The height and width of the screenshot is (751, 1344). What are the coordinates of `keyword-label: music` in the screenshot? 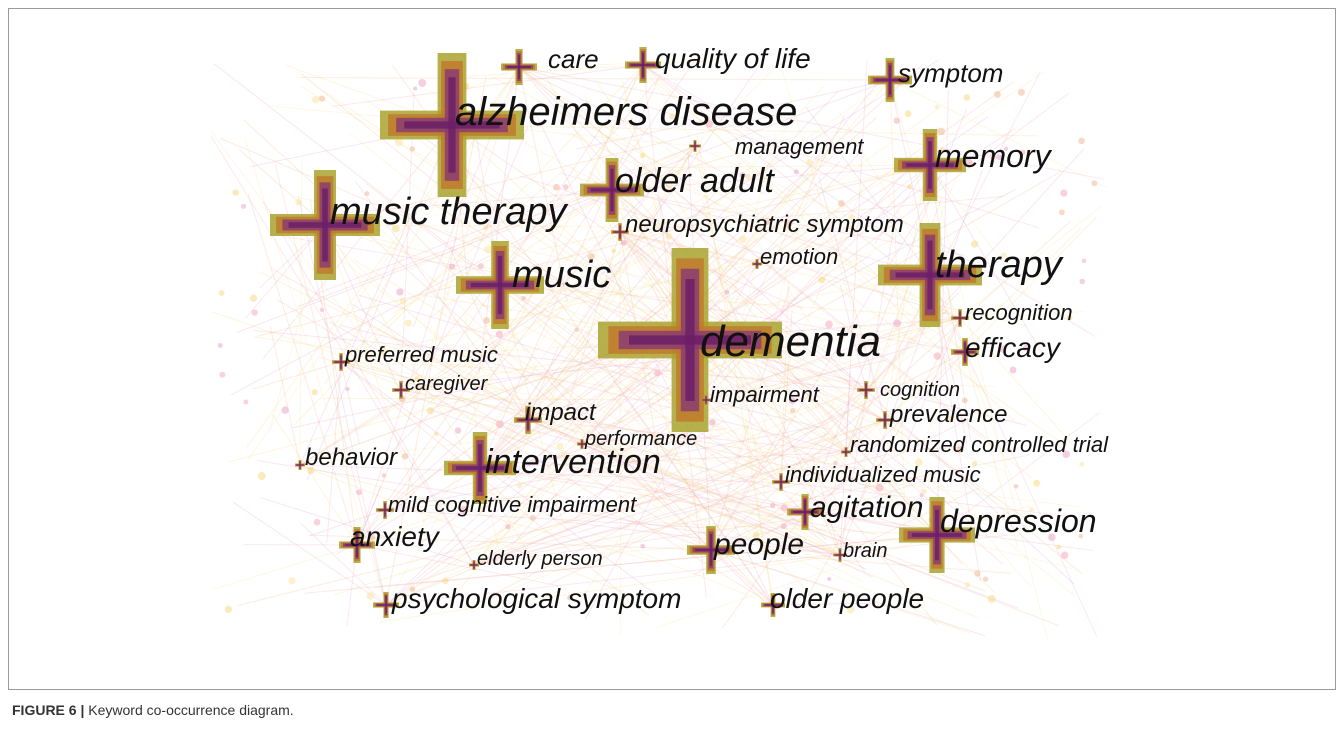 It's located at (561, 275).